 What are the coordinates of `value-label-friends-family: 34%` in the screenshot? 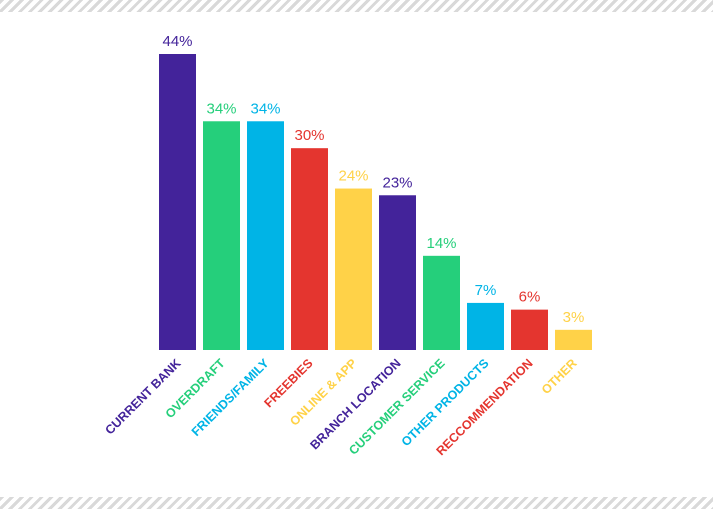 It's located at (265, 108).